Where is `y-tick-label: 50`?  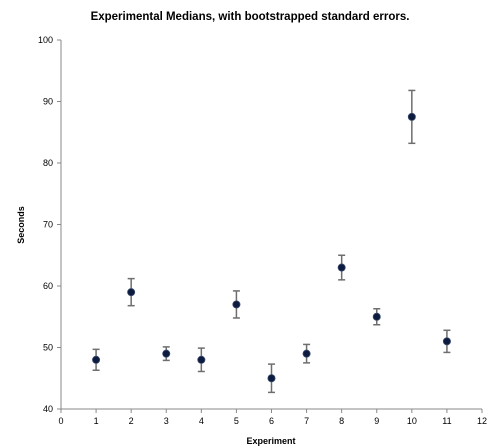 y-tick-label: 50 is located at coordinates (48, 348).